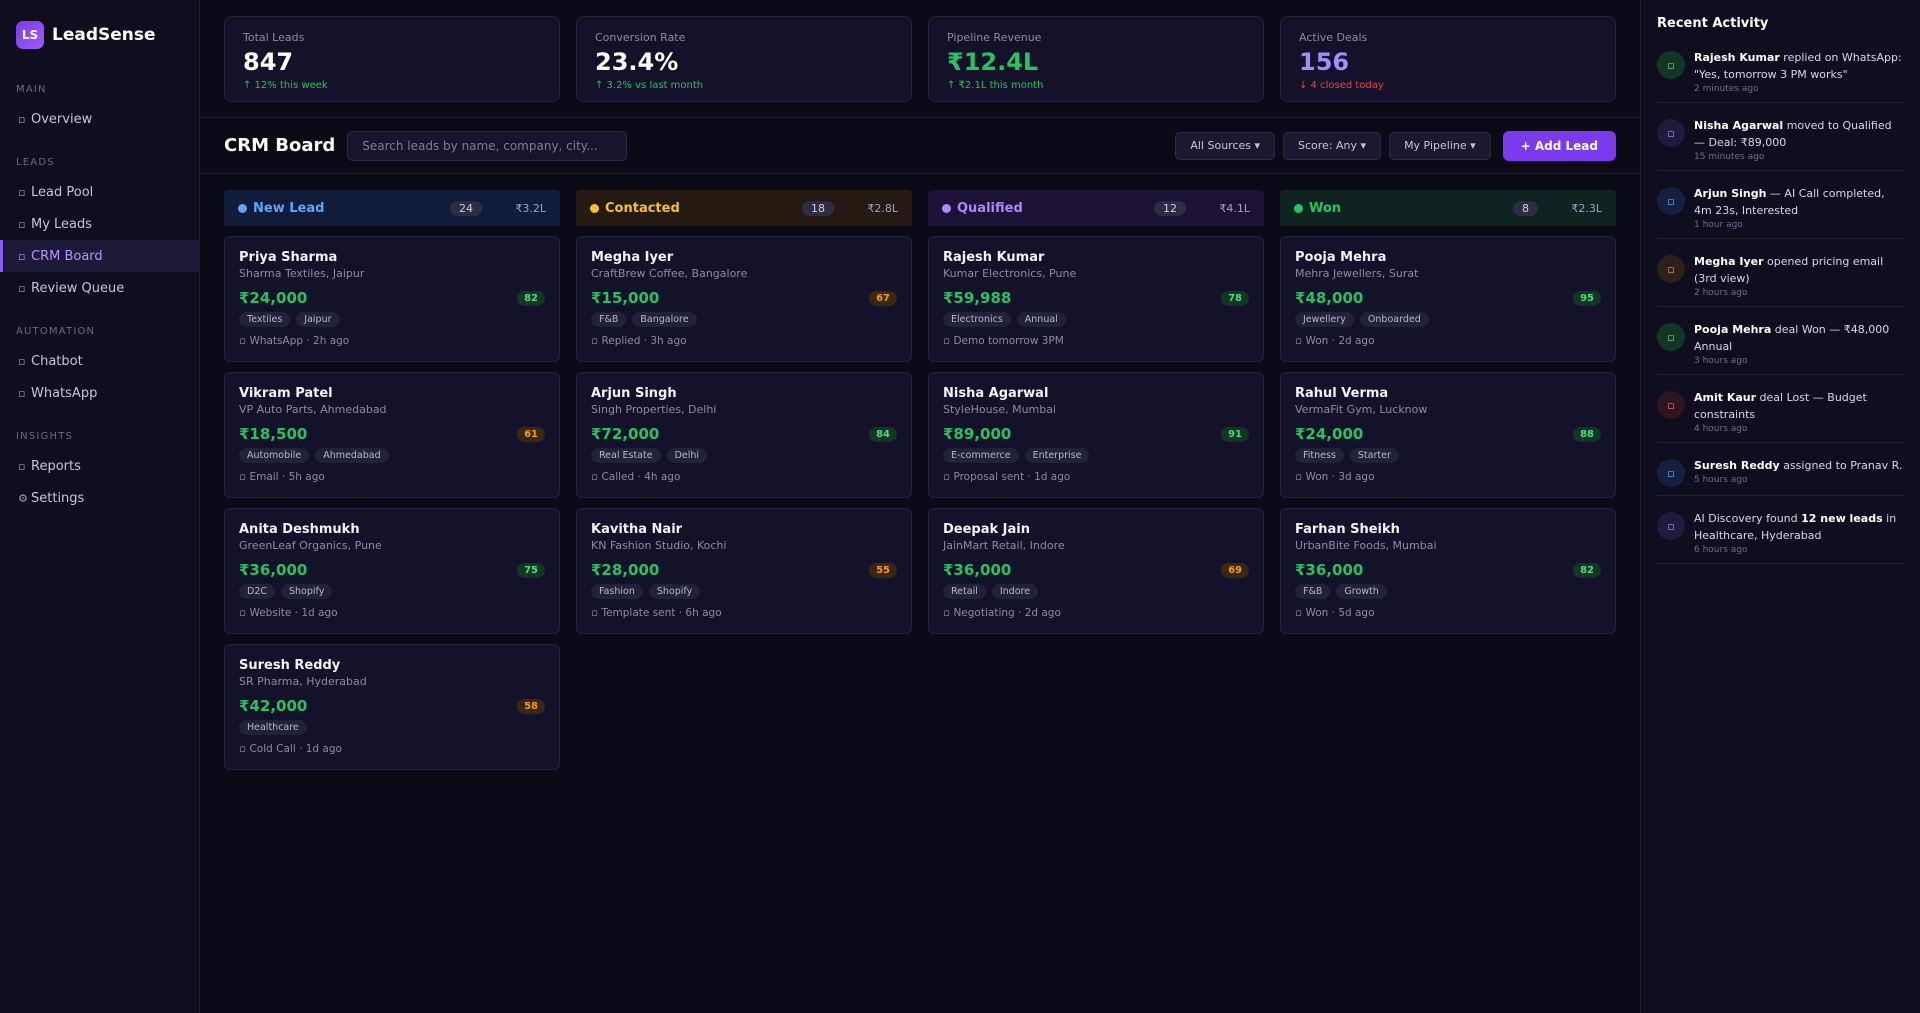 Image resolution: width=1920 pixels, height=1013 pixels. I want to click on lead-company: StyleHouse, Mumbai, so click(1000, 409).